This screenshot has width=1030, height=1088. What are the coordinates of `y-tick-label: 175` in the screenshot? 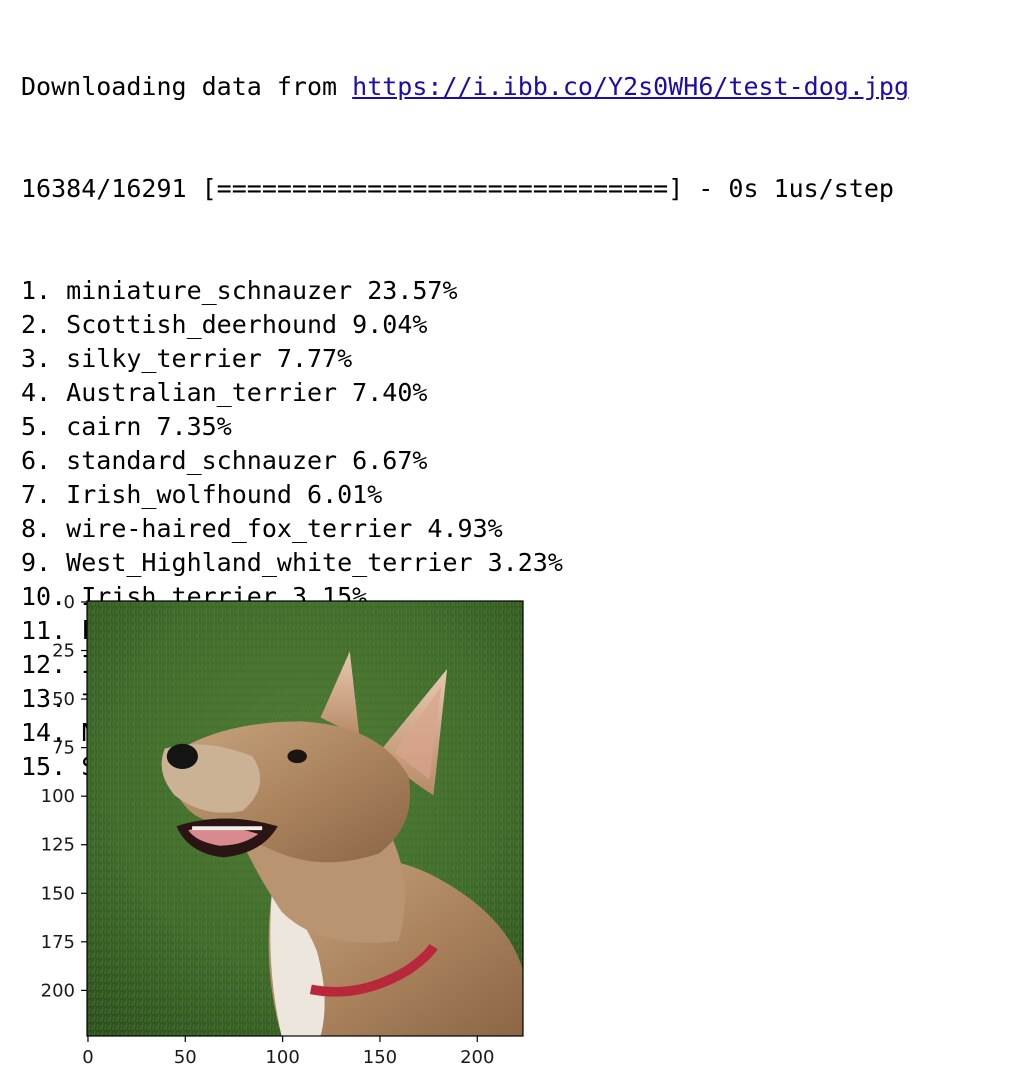 It's located at (58, 942).